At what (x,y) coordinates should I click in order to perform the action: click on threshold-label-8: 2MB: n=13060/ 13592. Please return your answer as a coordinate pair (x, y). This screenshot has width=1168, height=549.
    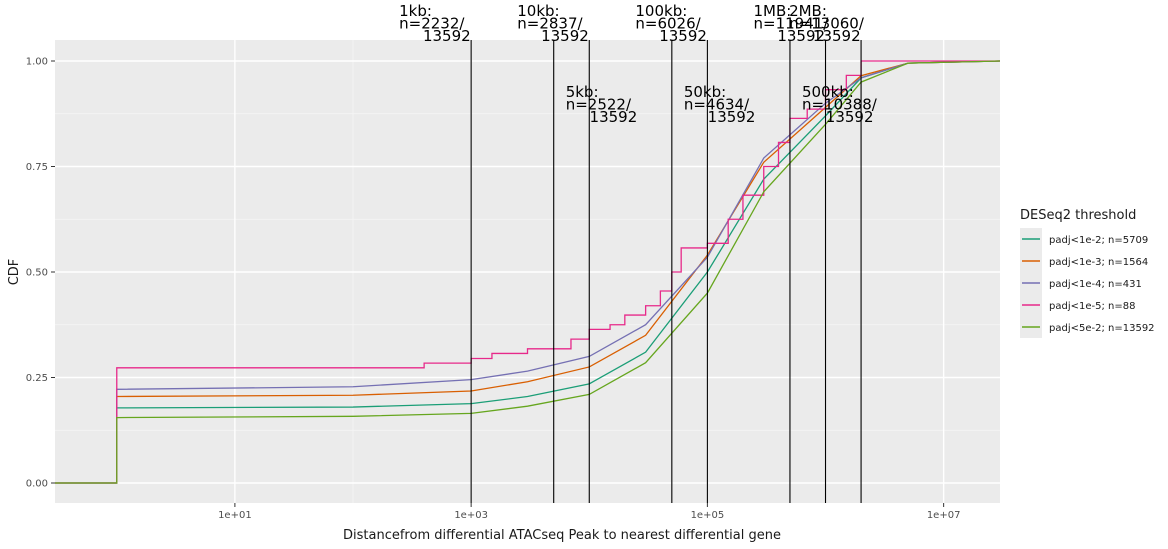
    Looking at the image, I should click on (827, 23).